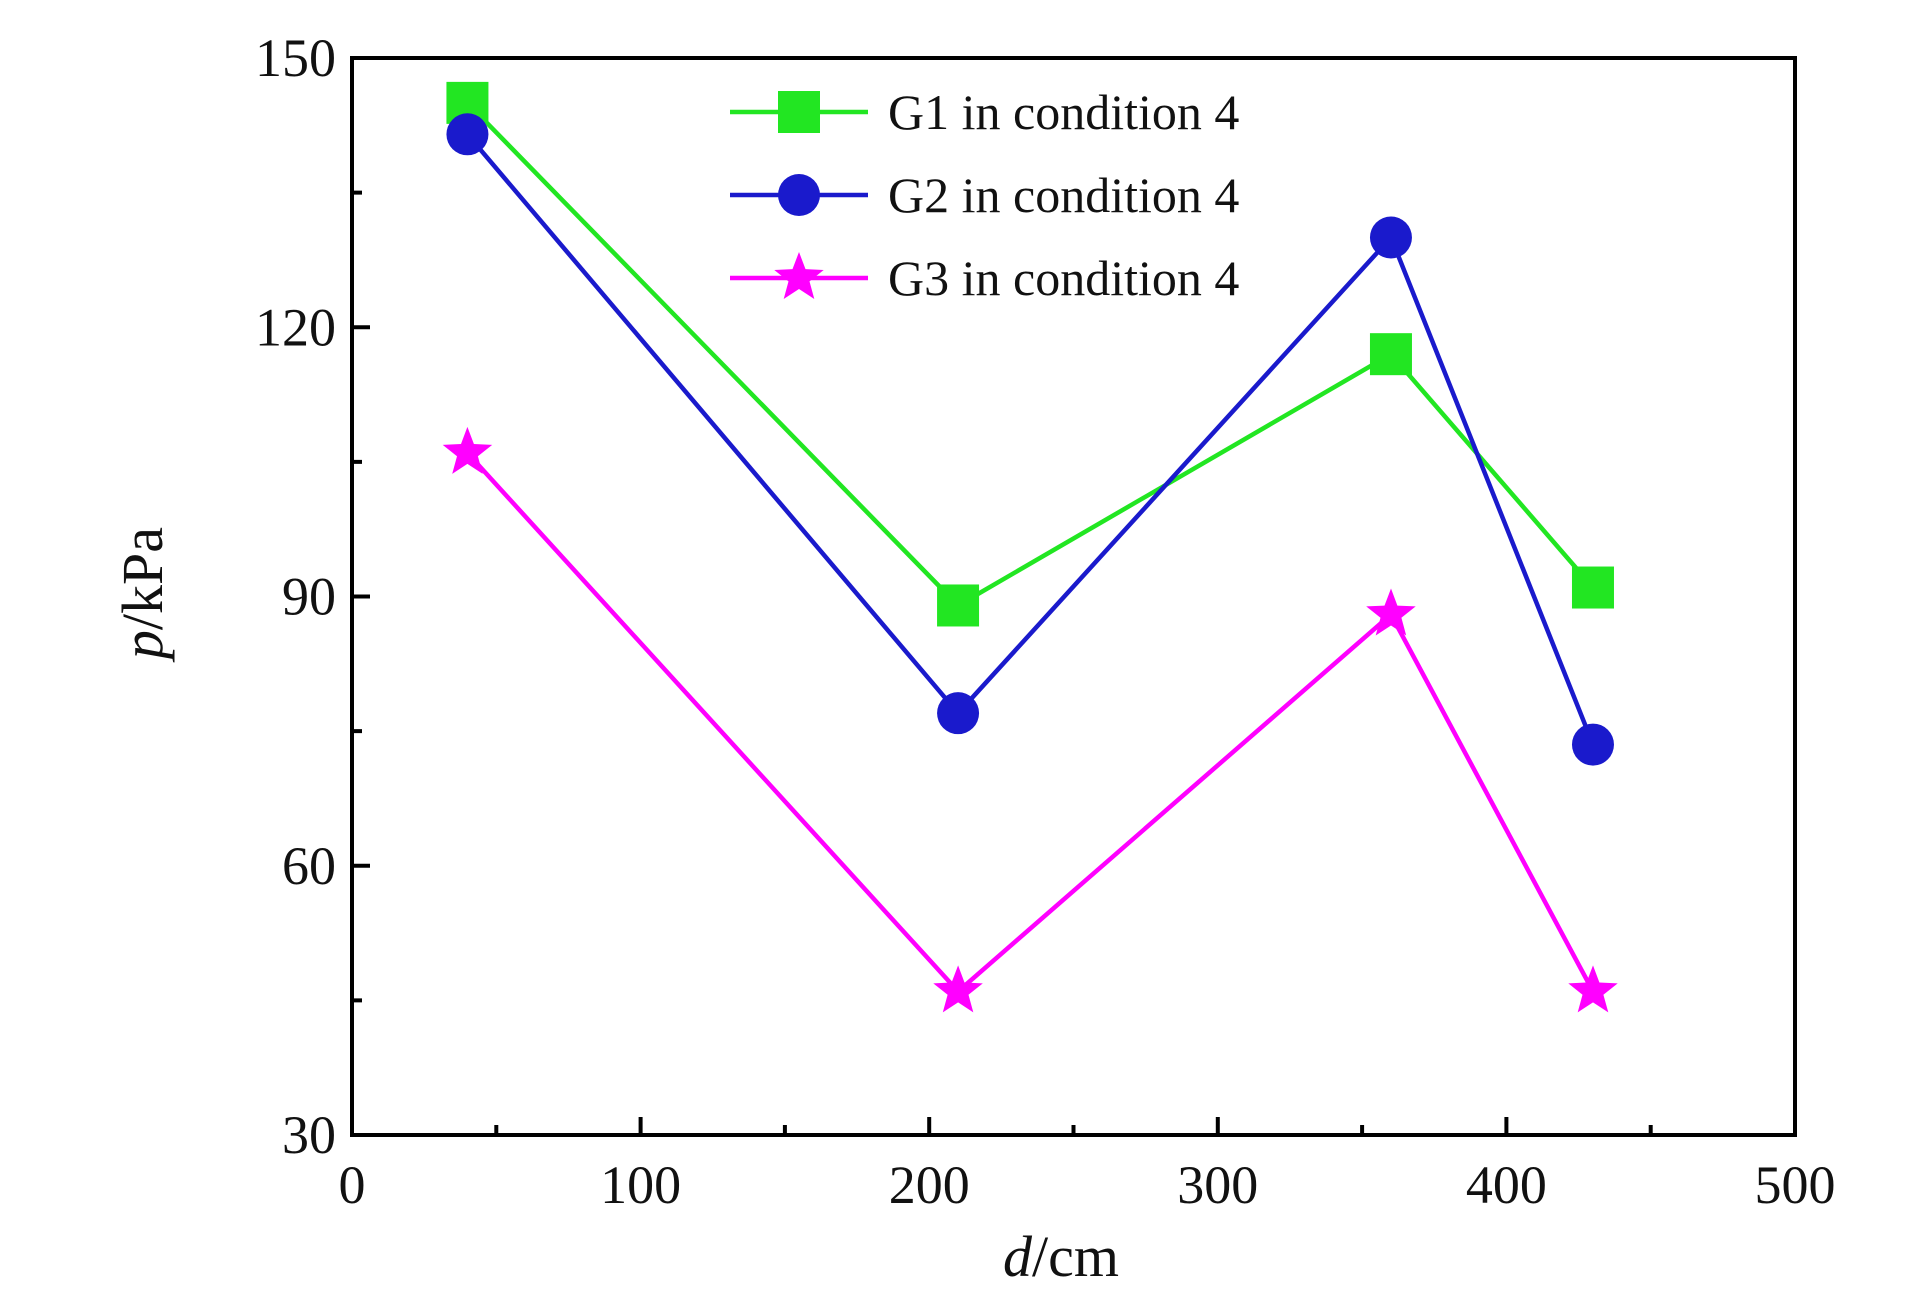 The width and height of the screenshot is (1923, 1299). Describe the element at coordinates (1506, 1185) in the screenshot. I see `x-tick-label: 400` at that location.